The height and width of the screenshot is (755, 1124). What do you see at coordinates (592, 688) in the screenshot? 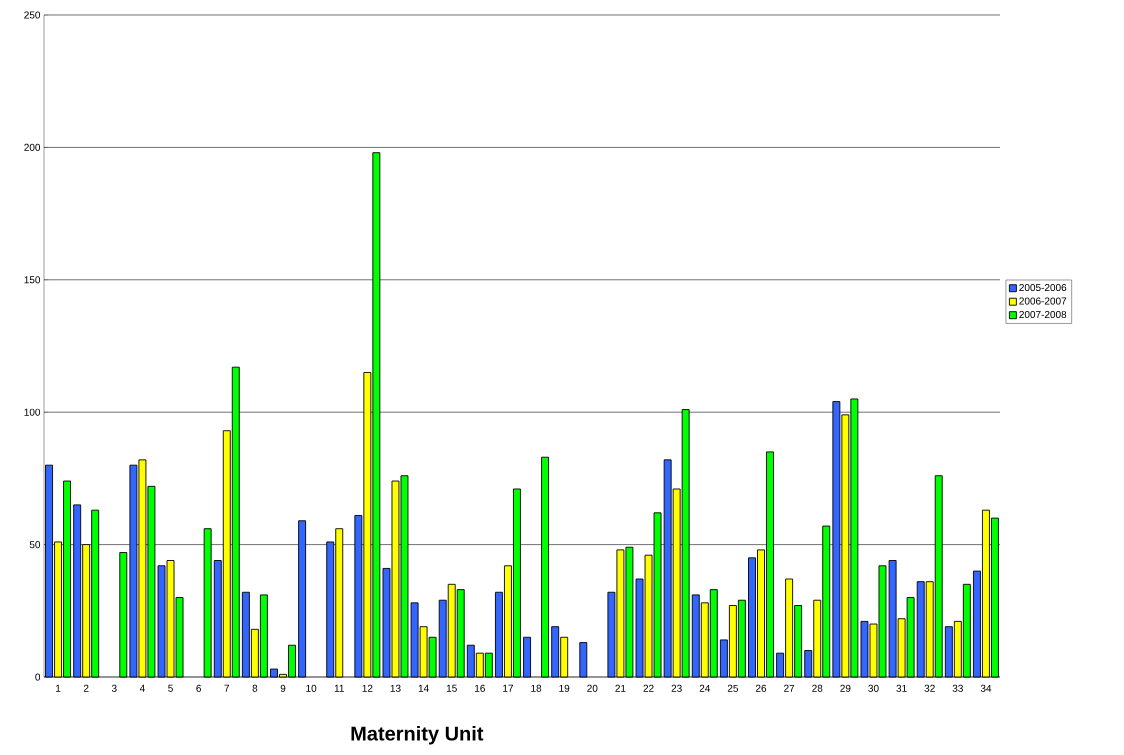
I see `x-tick-label: 20` at bounding box center [592, 688].